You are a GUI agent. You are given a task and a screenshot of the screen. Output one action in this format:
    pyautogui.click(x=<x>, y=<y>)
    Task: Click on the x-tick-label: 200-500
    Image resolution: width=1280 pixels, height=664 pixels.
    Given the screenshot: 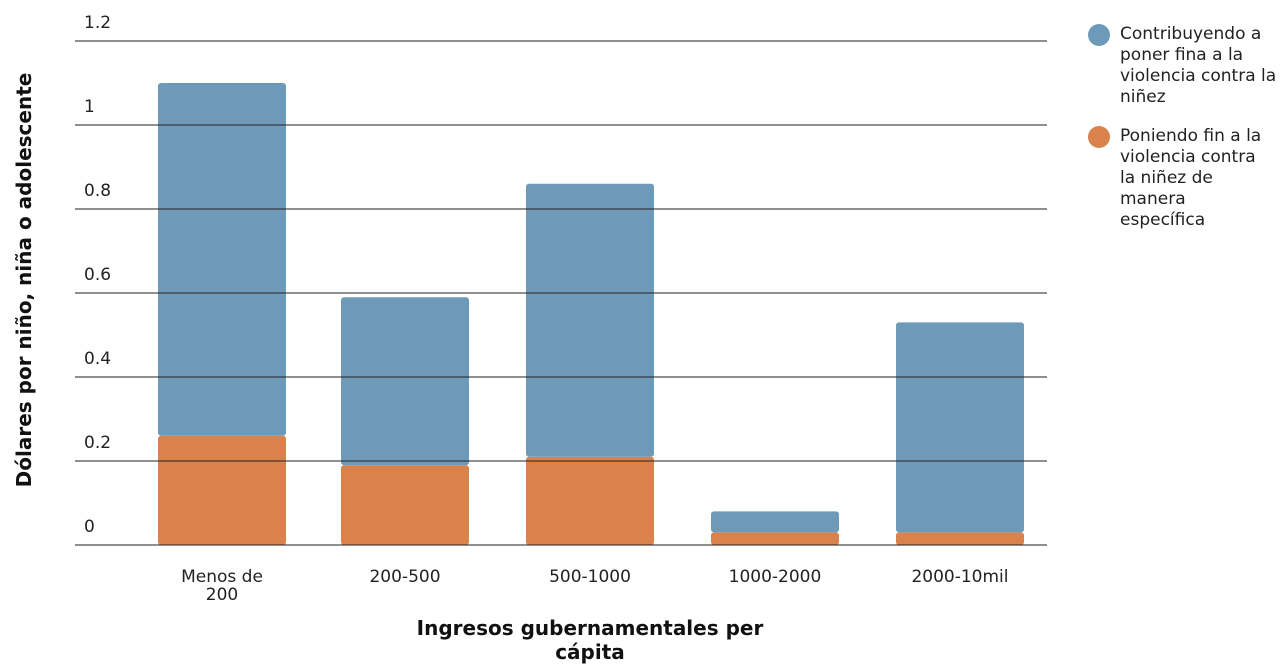 What is the action you would take?
    pyautogui.click(x=405, y=577)
    